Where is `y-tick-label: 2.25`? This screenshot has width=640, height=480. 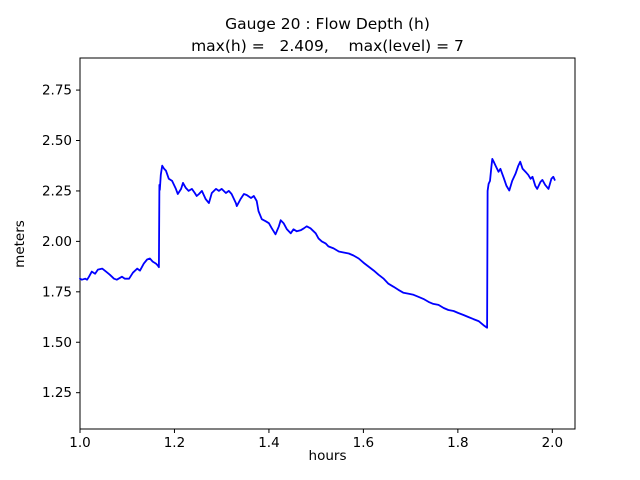
y-tick-label: 2.25 is located at coordinates (57, 191).